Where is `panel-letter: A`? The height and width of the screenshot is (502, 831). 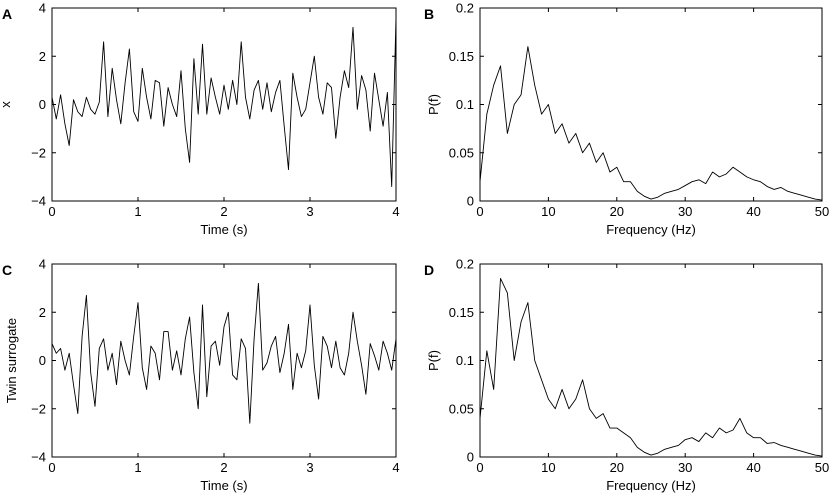 panel-letter: A is located at coordinates (7, 14).